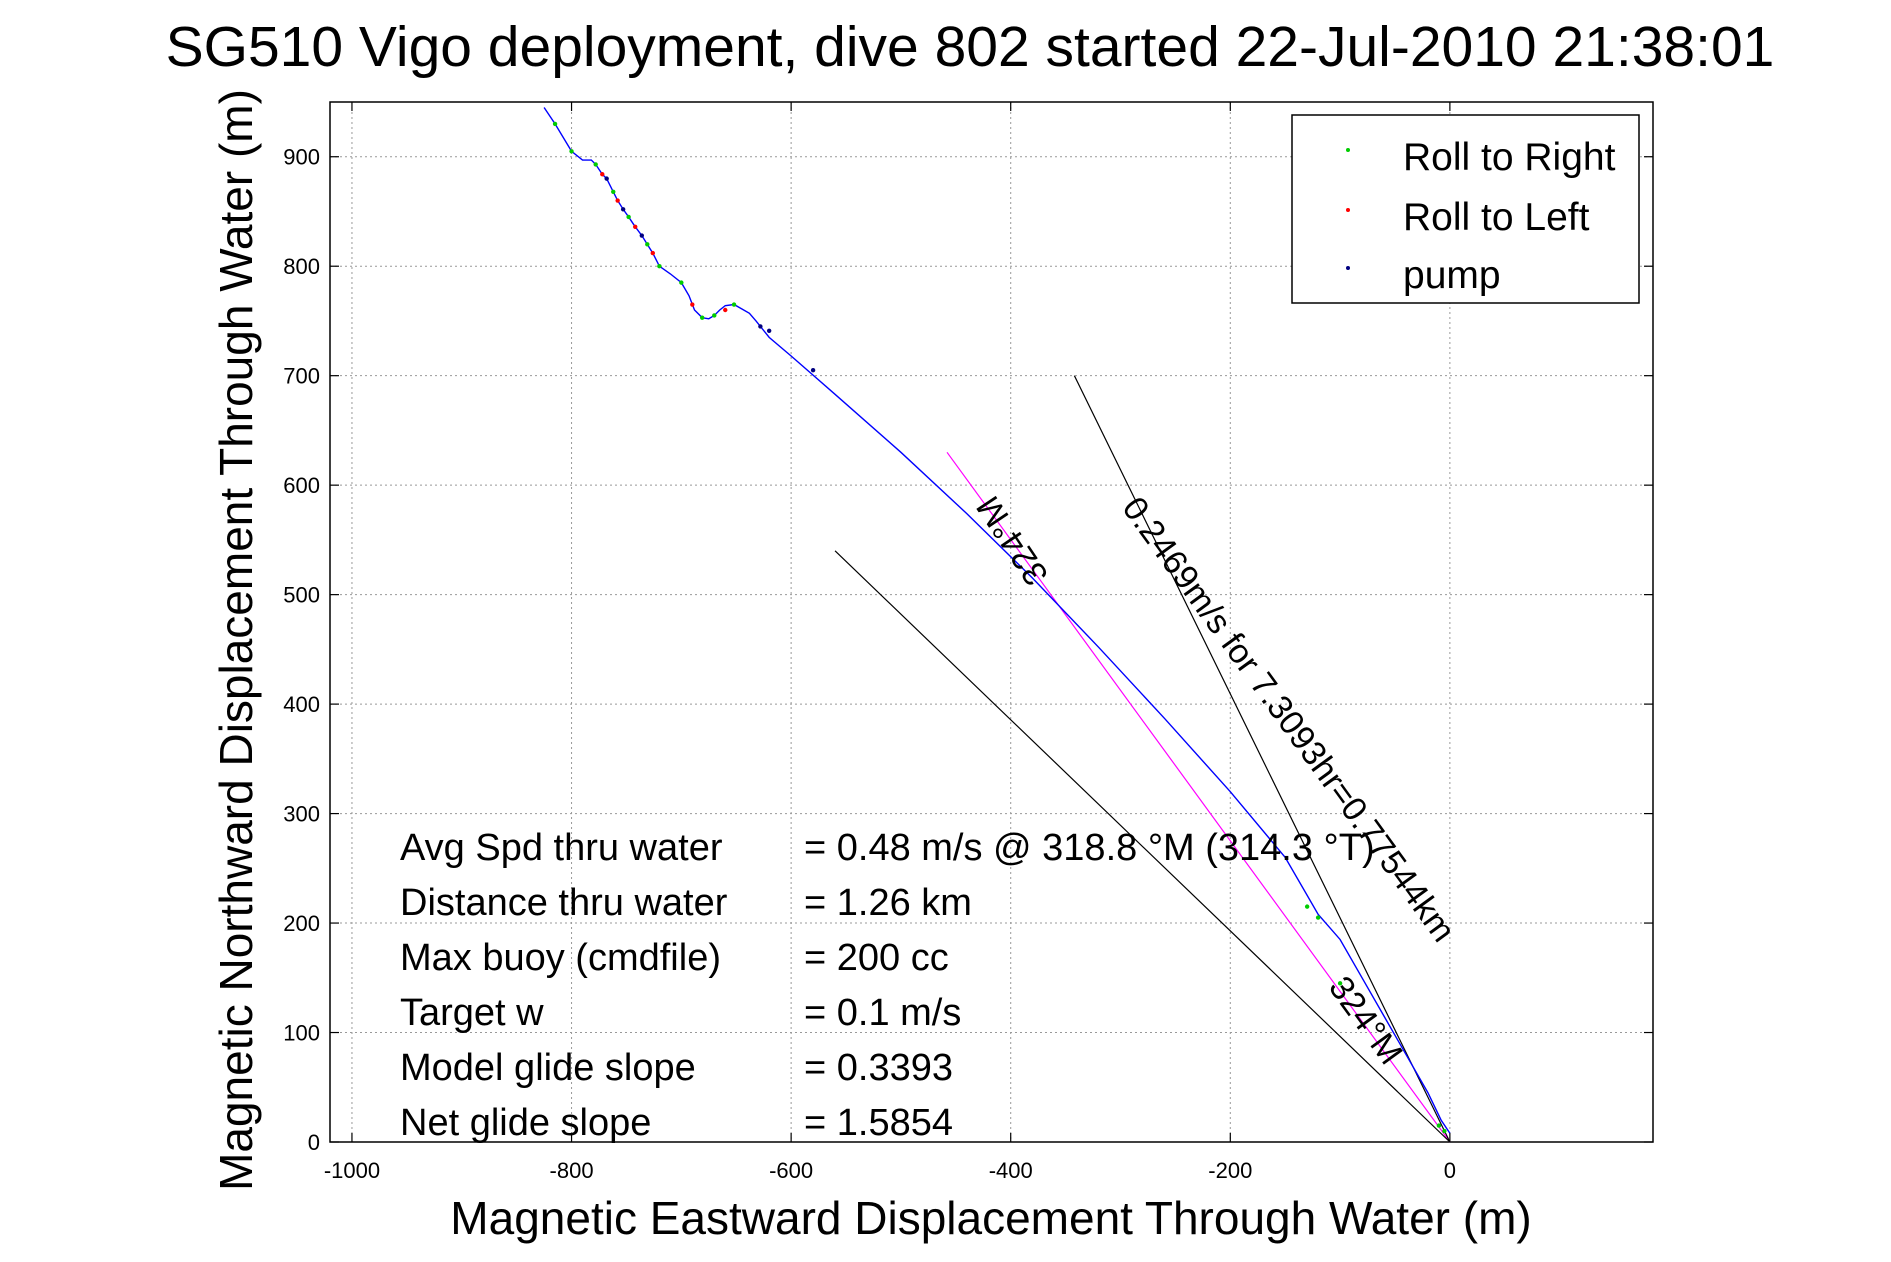 This screenshot has height=1262, width=1891. I want to click on stat-label: Target w, so click(472, 1013).